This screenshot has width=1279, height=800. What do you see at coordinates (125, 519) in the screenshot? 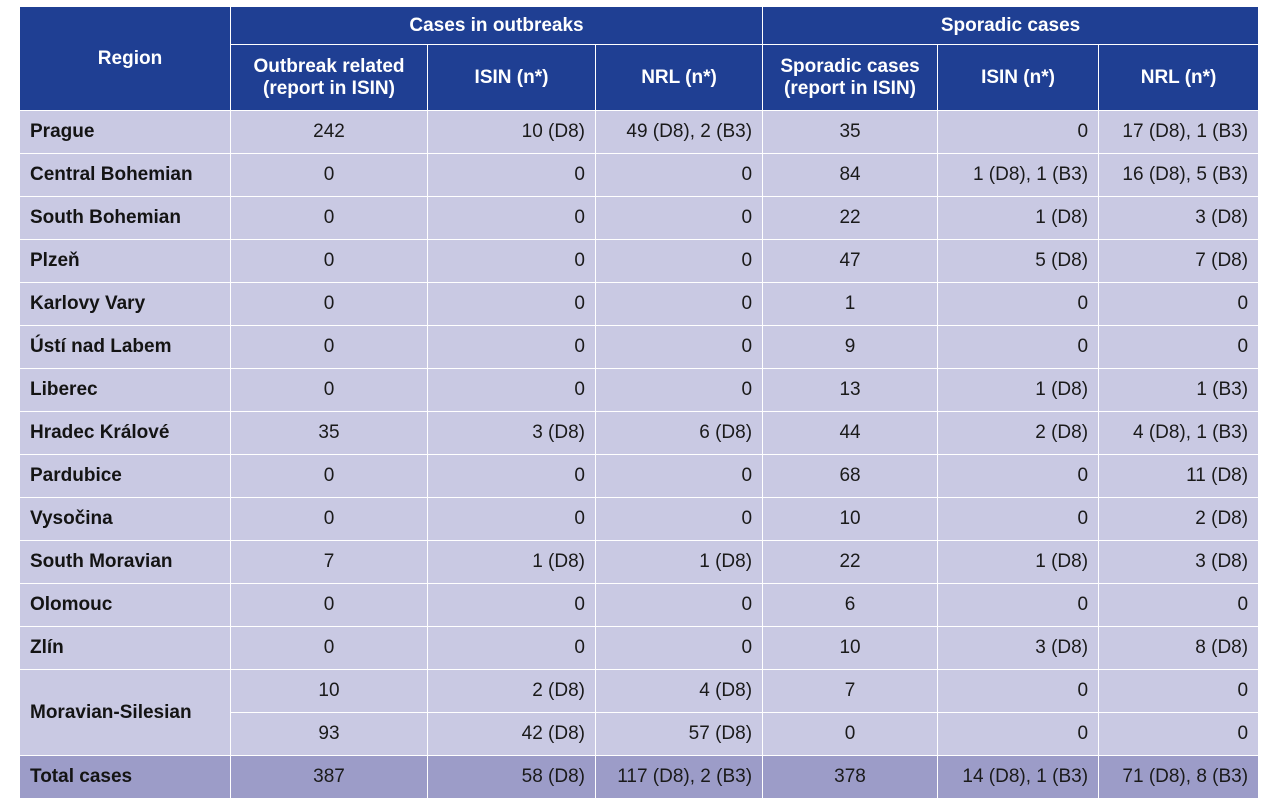
I see `region-name-cell: Vysočina` at bounding box center [125, 519].